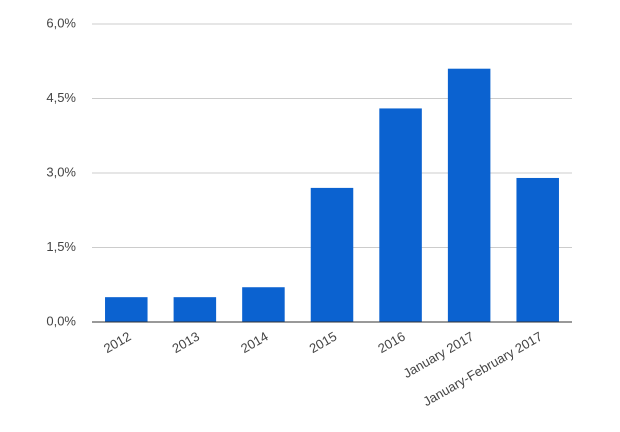 The height and width of the screenshot is (432, 620). Describe the element at coordinates (61, 171) in the screenshot. I see `y-tick-label: 3,0%` at that location.